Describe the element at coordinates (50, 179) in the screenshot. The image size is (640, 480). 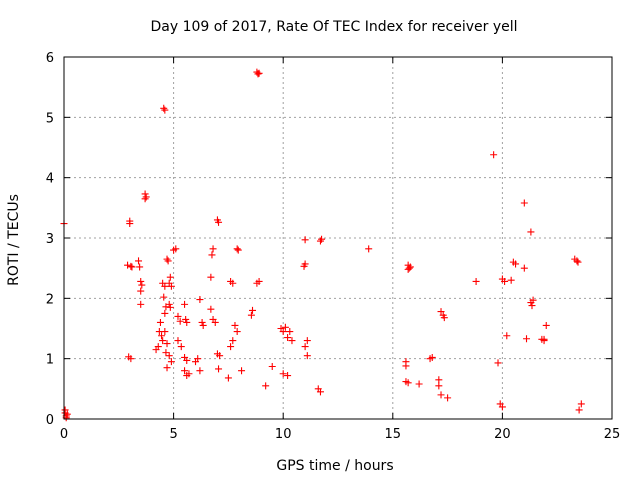
I see `y-tick-label: 4` at that location.